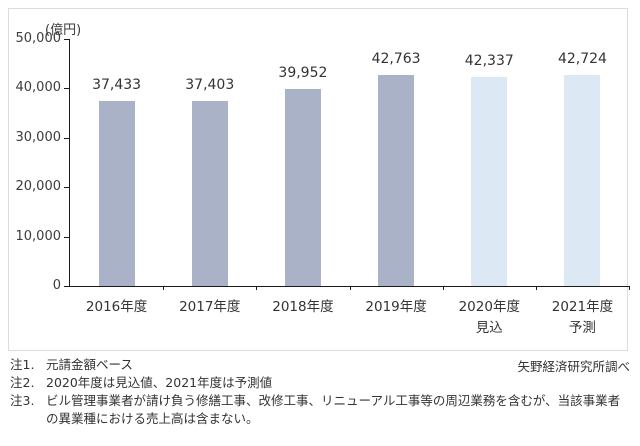 The width and height of the screenshot is (640, 446). I want to click on footnote-2-id: 注2., so click(22, 383).